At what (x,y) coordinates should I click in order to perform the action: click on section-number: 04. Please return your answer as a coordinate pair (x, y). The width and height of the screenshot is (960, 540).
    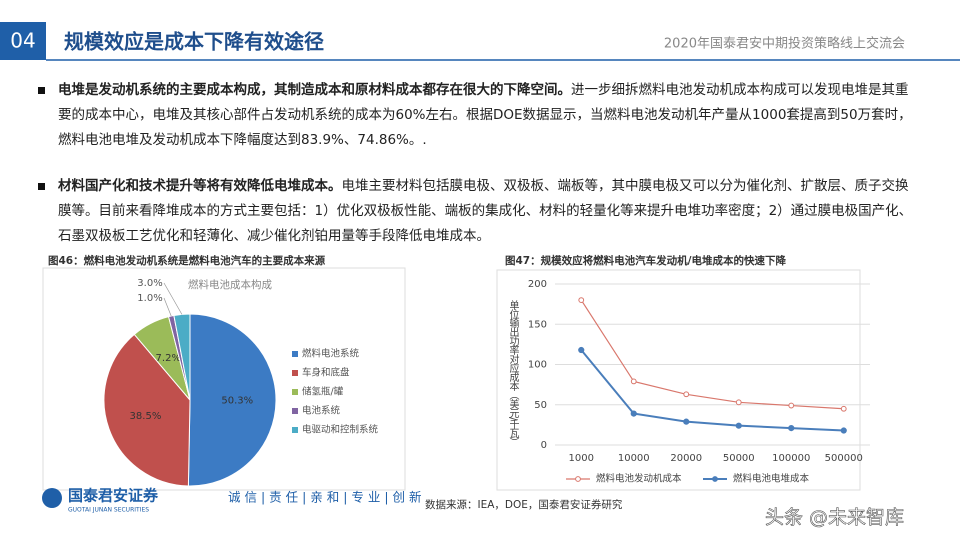
    Looking at the image, I should click on (22, 41).